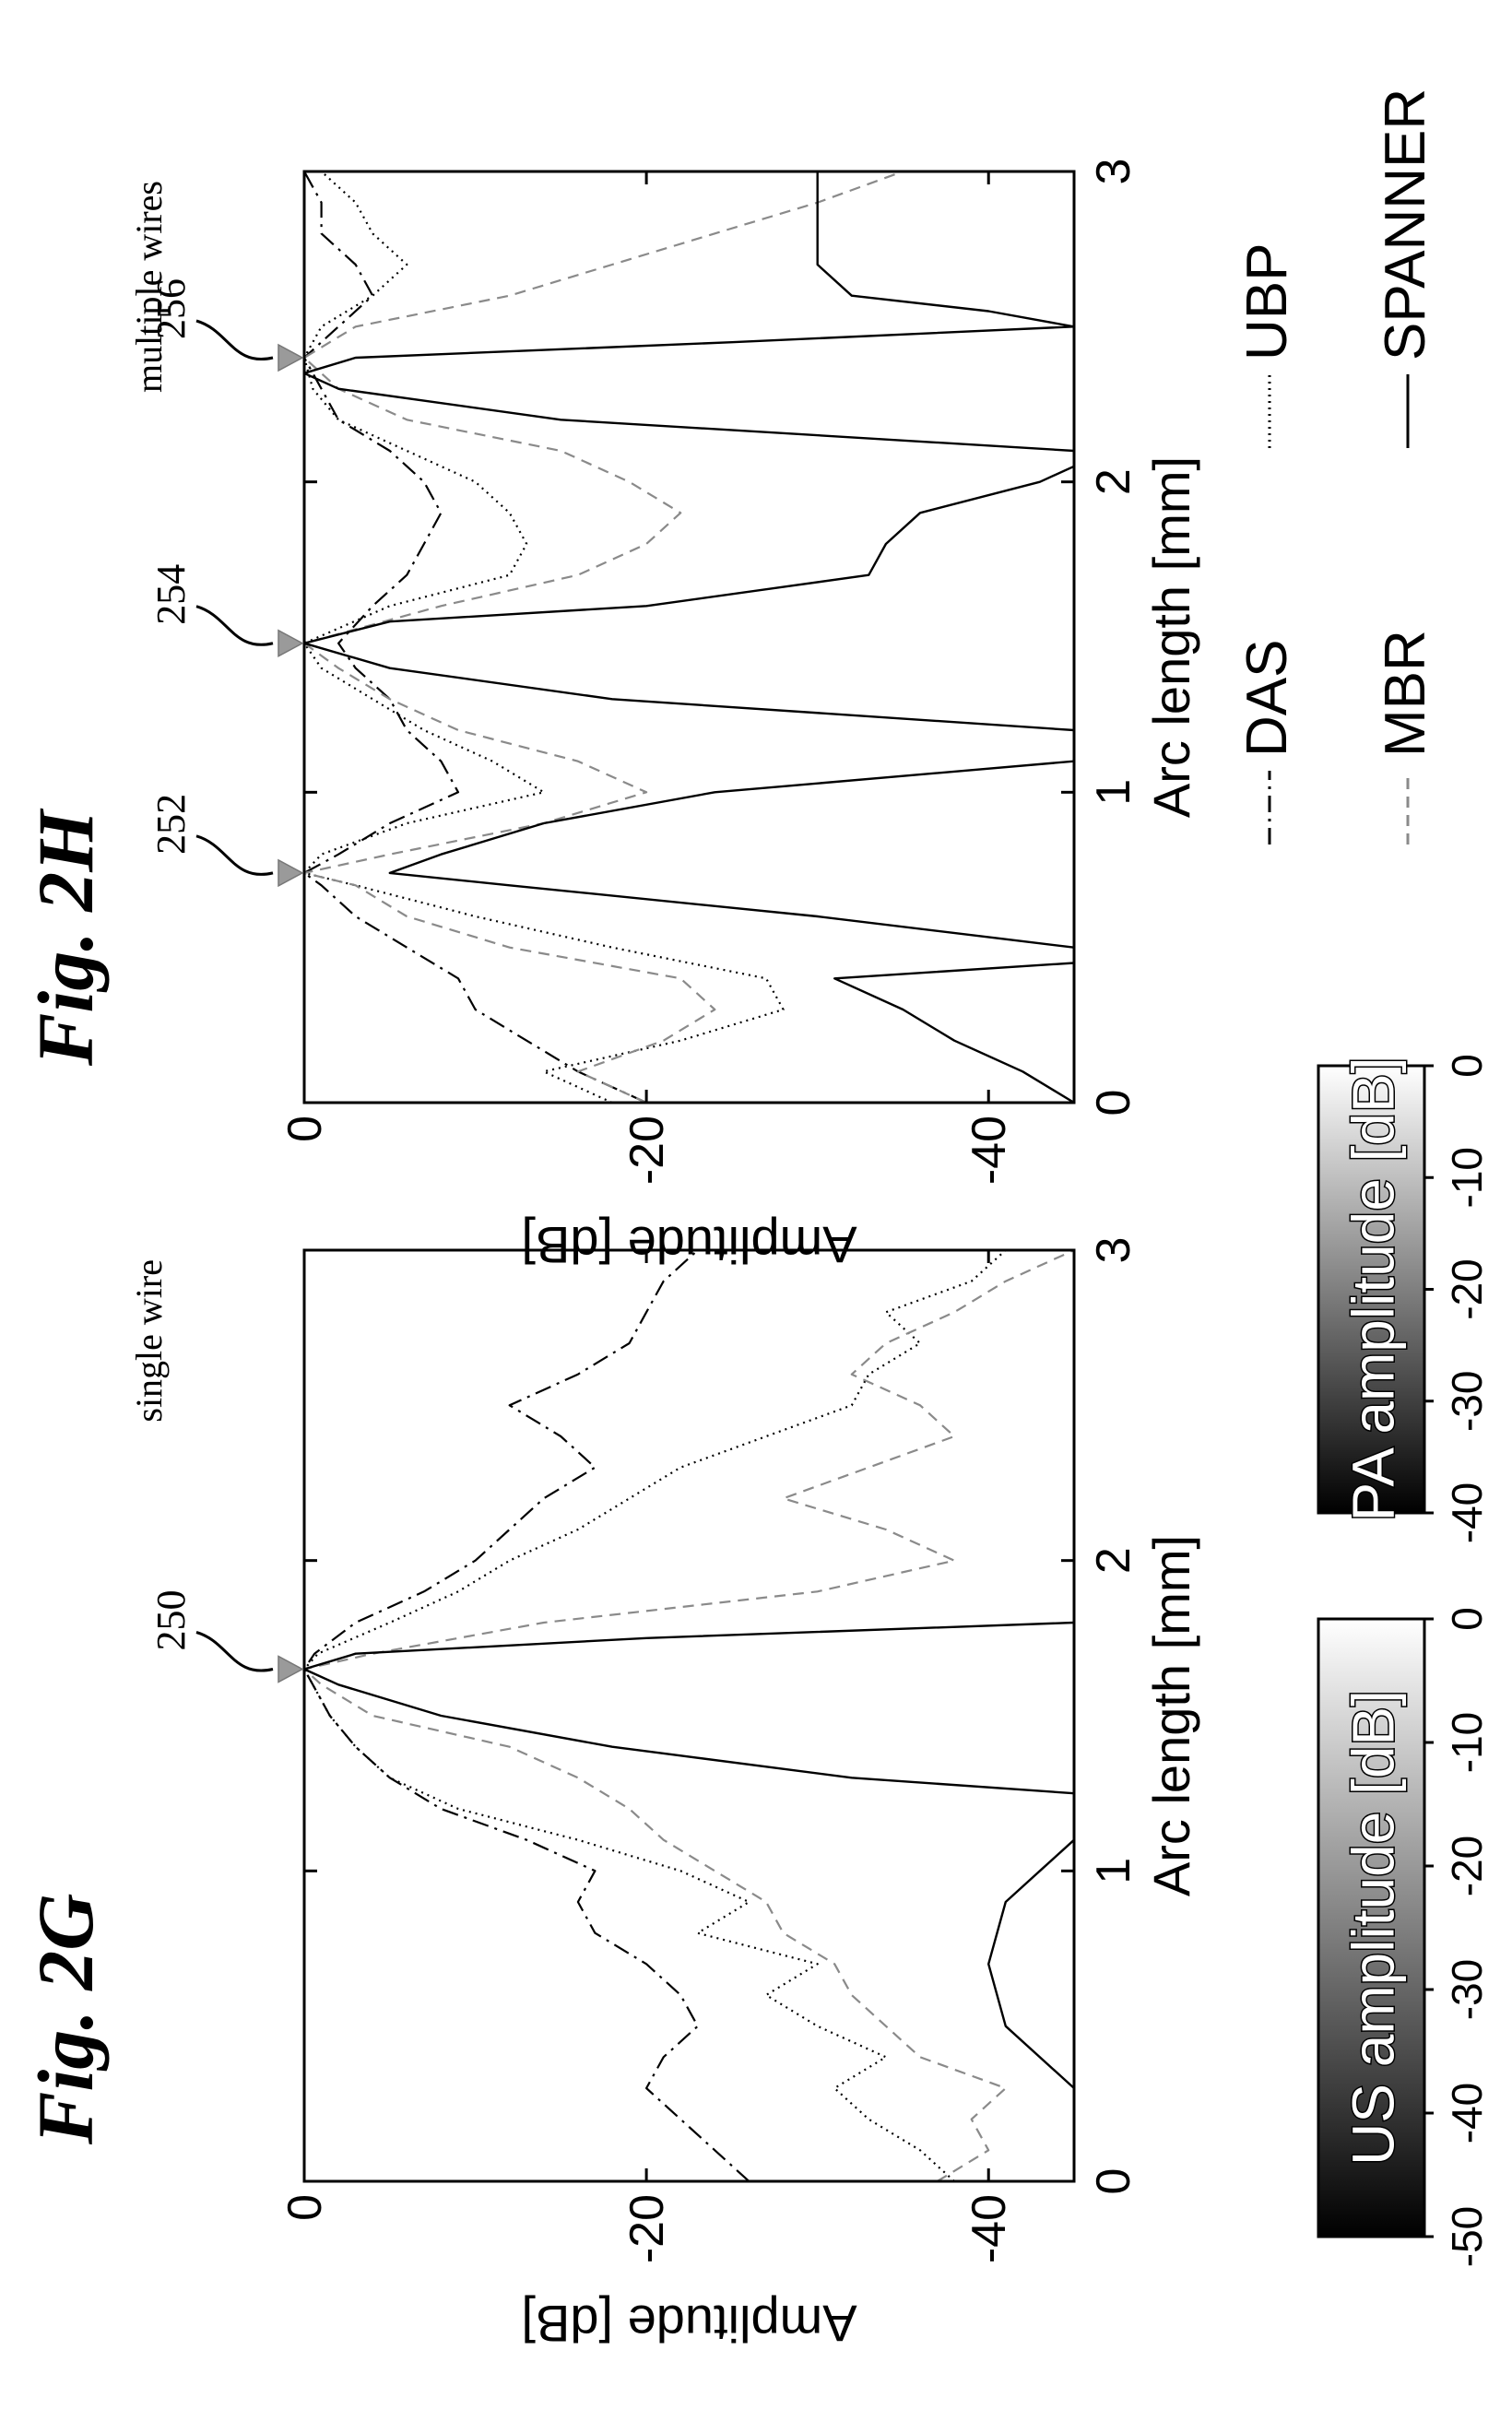  I want to click on colorbar-tick-label: -50, so click(1467, 2236).